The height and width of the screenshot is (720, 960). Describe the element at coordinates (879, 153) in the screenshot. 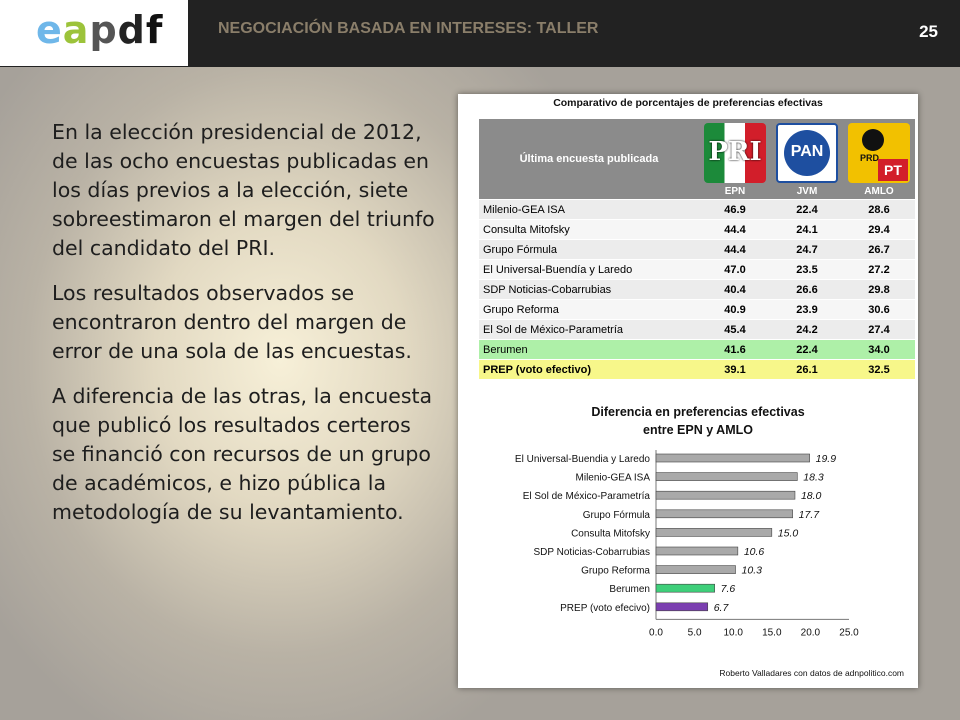

I see `prd-pt-logo-icon: PRD PT` at that location.